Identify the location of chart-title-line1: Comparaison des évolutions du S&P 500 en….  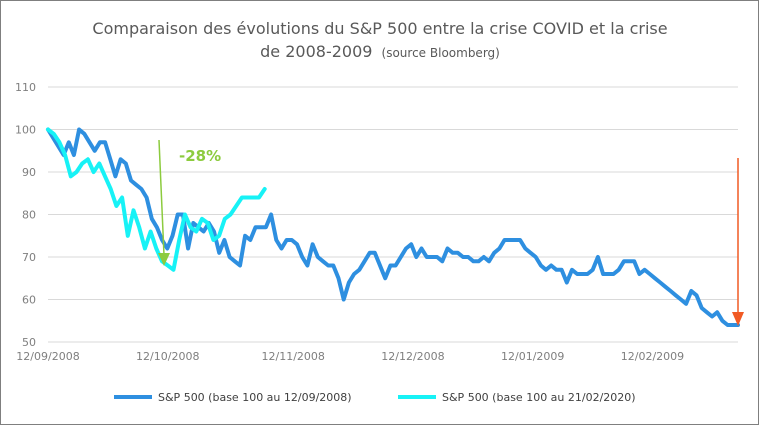
(379, 28).